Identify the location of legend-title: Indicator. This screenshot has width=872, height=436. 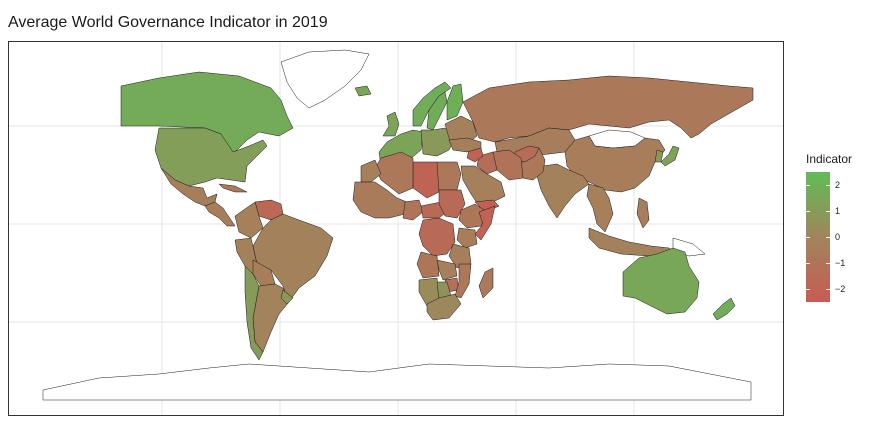
(829, 159).